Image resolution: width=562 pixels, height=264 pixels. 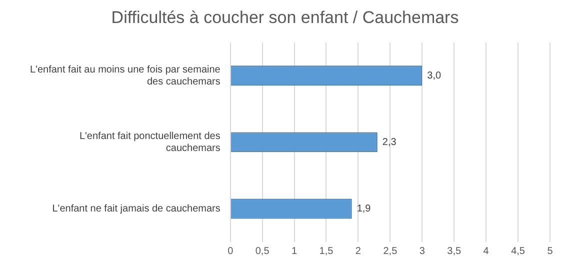 I want to click on x-tick-label: 0, so click(x=231, y=251).